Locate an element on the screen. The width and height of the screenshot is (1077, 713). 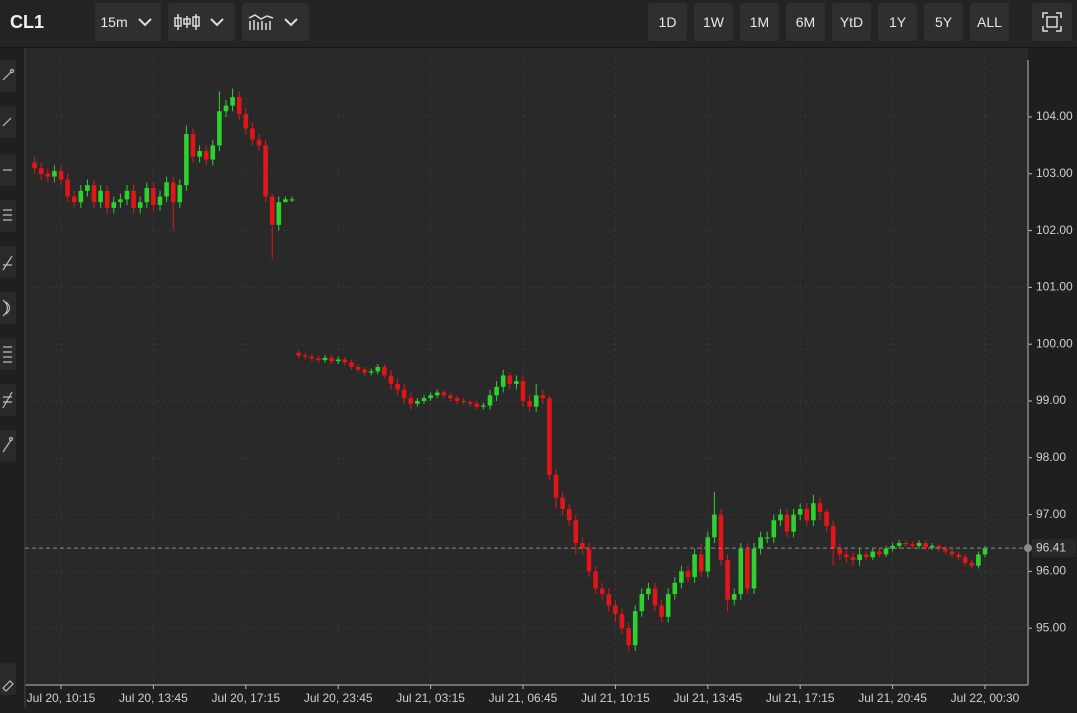
x-tick-label: Jul 20, 23:45 is located at coordinates (338, 698).